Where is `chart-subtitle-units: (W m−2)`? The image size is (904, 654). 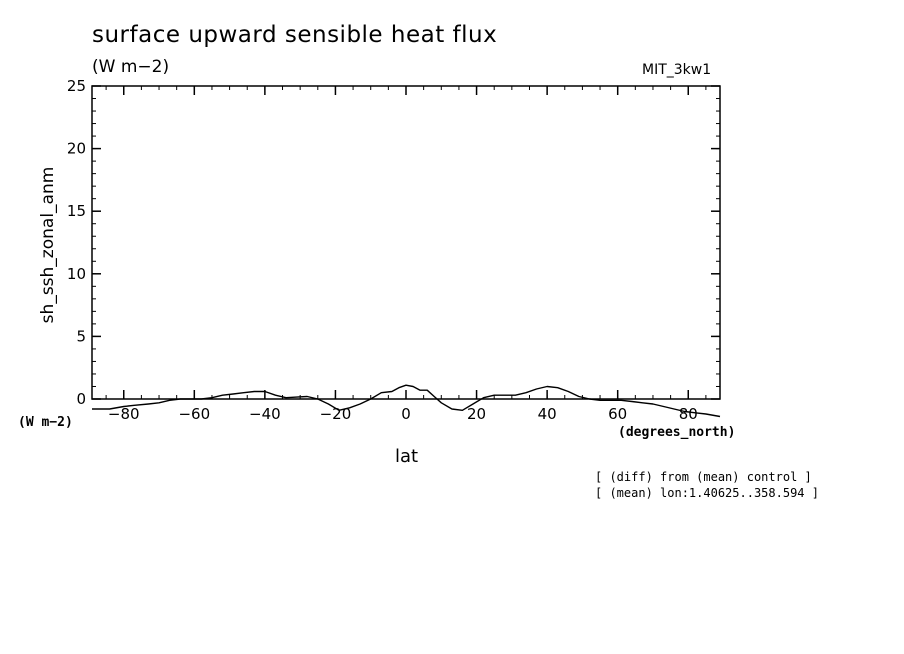 chart-subtitle-units: (W m−2) is located at coordinates (131, 67).